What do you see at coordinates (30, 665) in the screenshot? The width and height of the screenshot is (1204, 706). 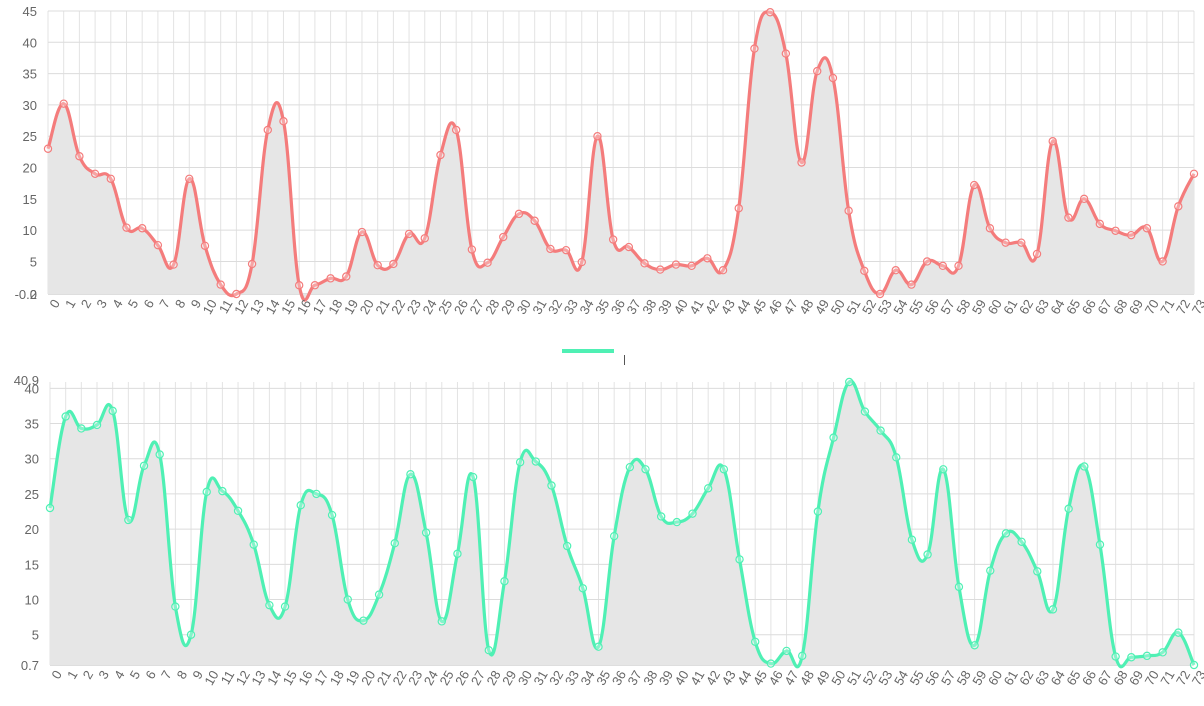 I see `y-tick-label: 0.7` at bounding box center [30, 665].